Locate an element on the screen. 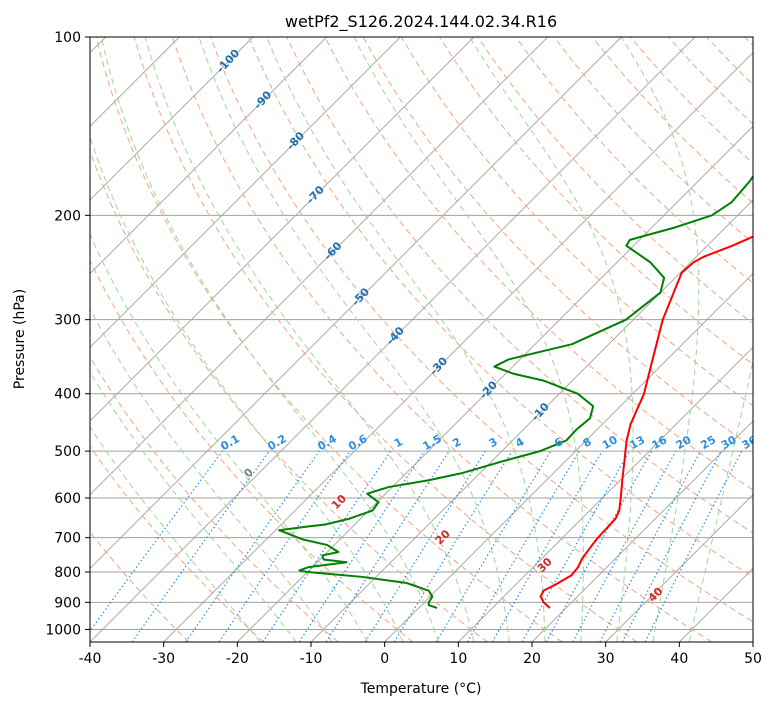 The height and width of the screenshot is (708, 775). x-tick-label: -40 is located at coordinates (90, 659).